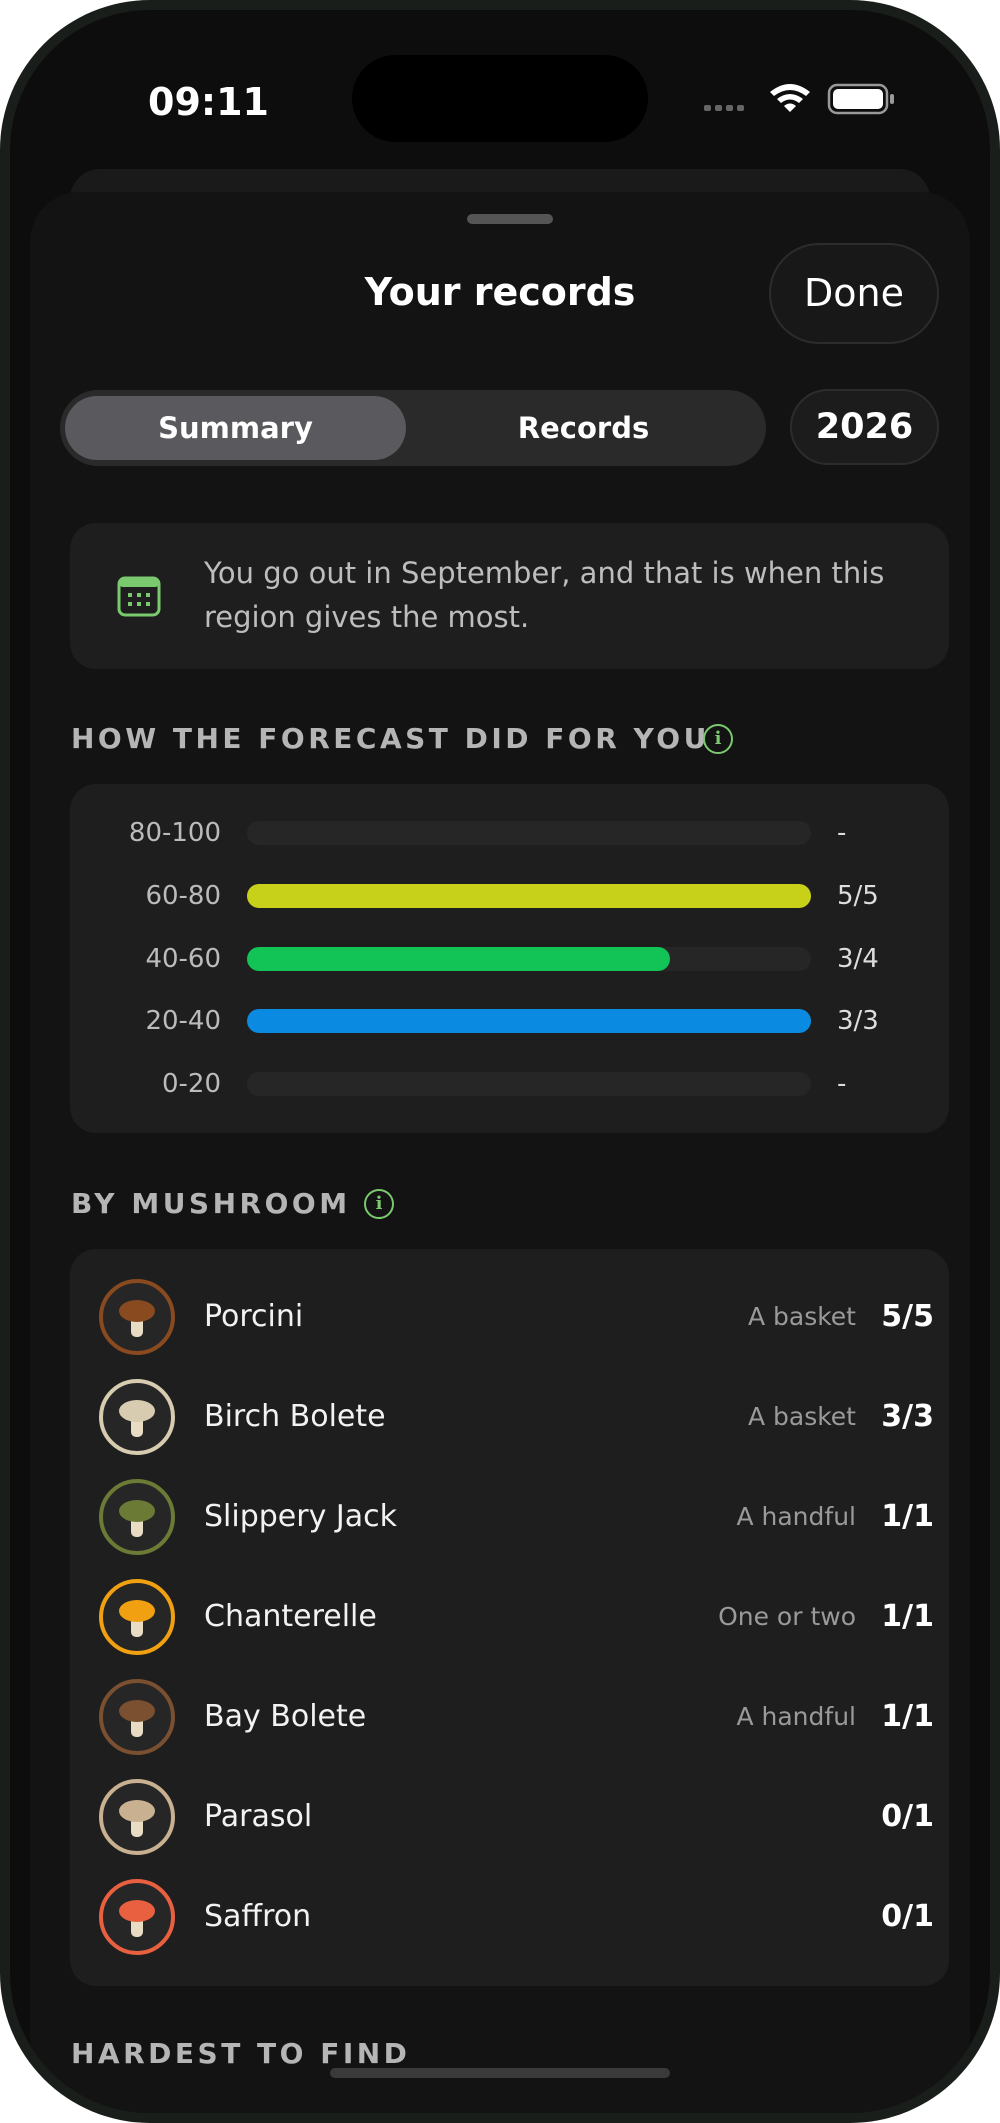  Describe the element at coordinates (413, 428) in the screenshot. I see `segmented-control: Summary Records` at that location.